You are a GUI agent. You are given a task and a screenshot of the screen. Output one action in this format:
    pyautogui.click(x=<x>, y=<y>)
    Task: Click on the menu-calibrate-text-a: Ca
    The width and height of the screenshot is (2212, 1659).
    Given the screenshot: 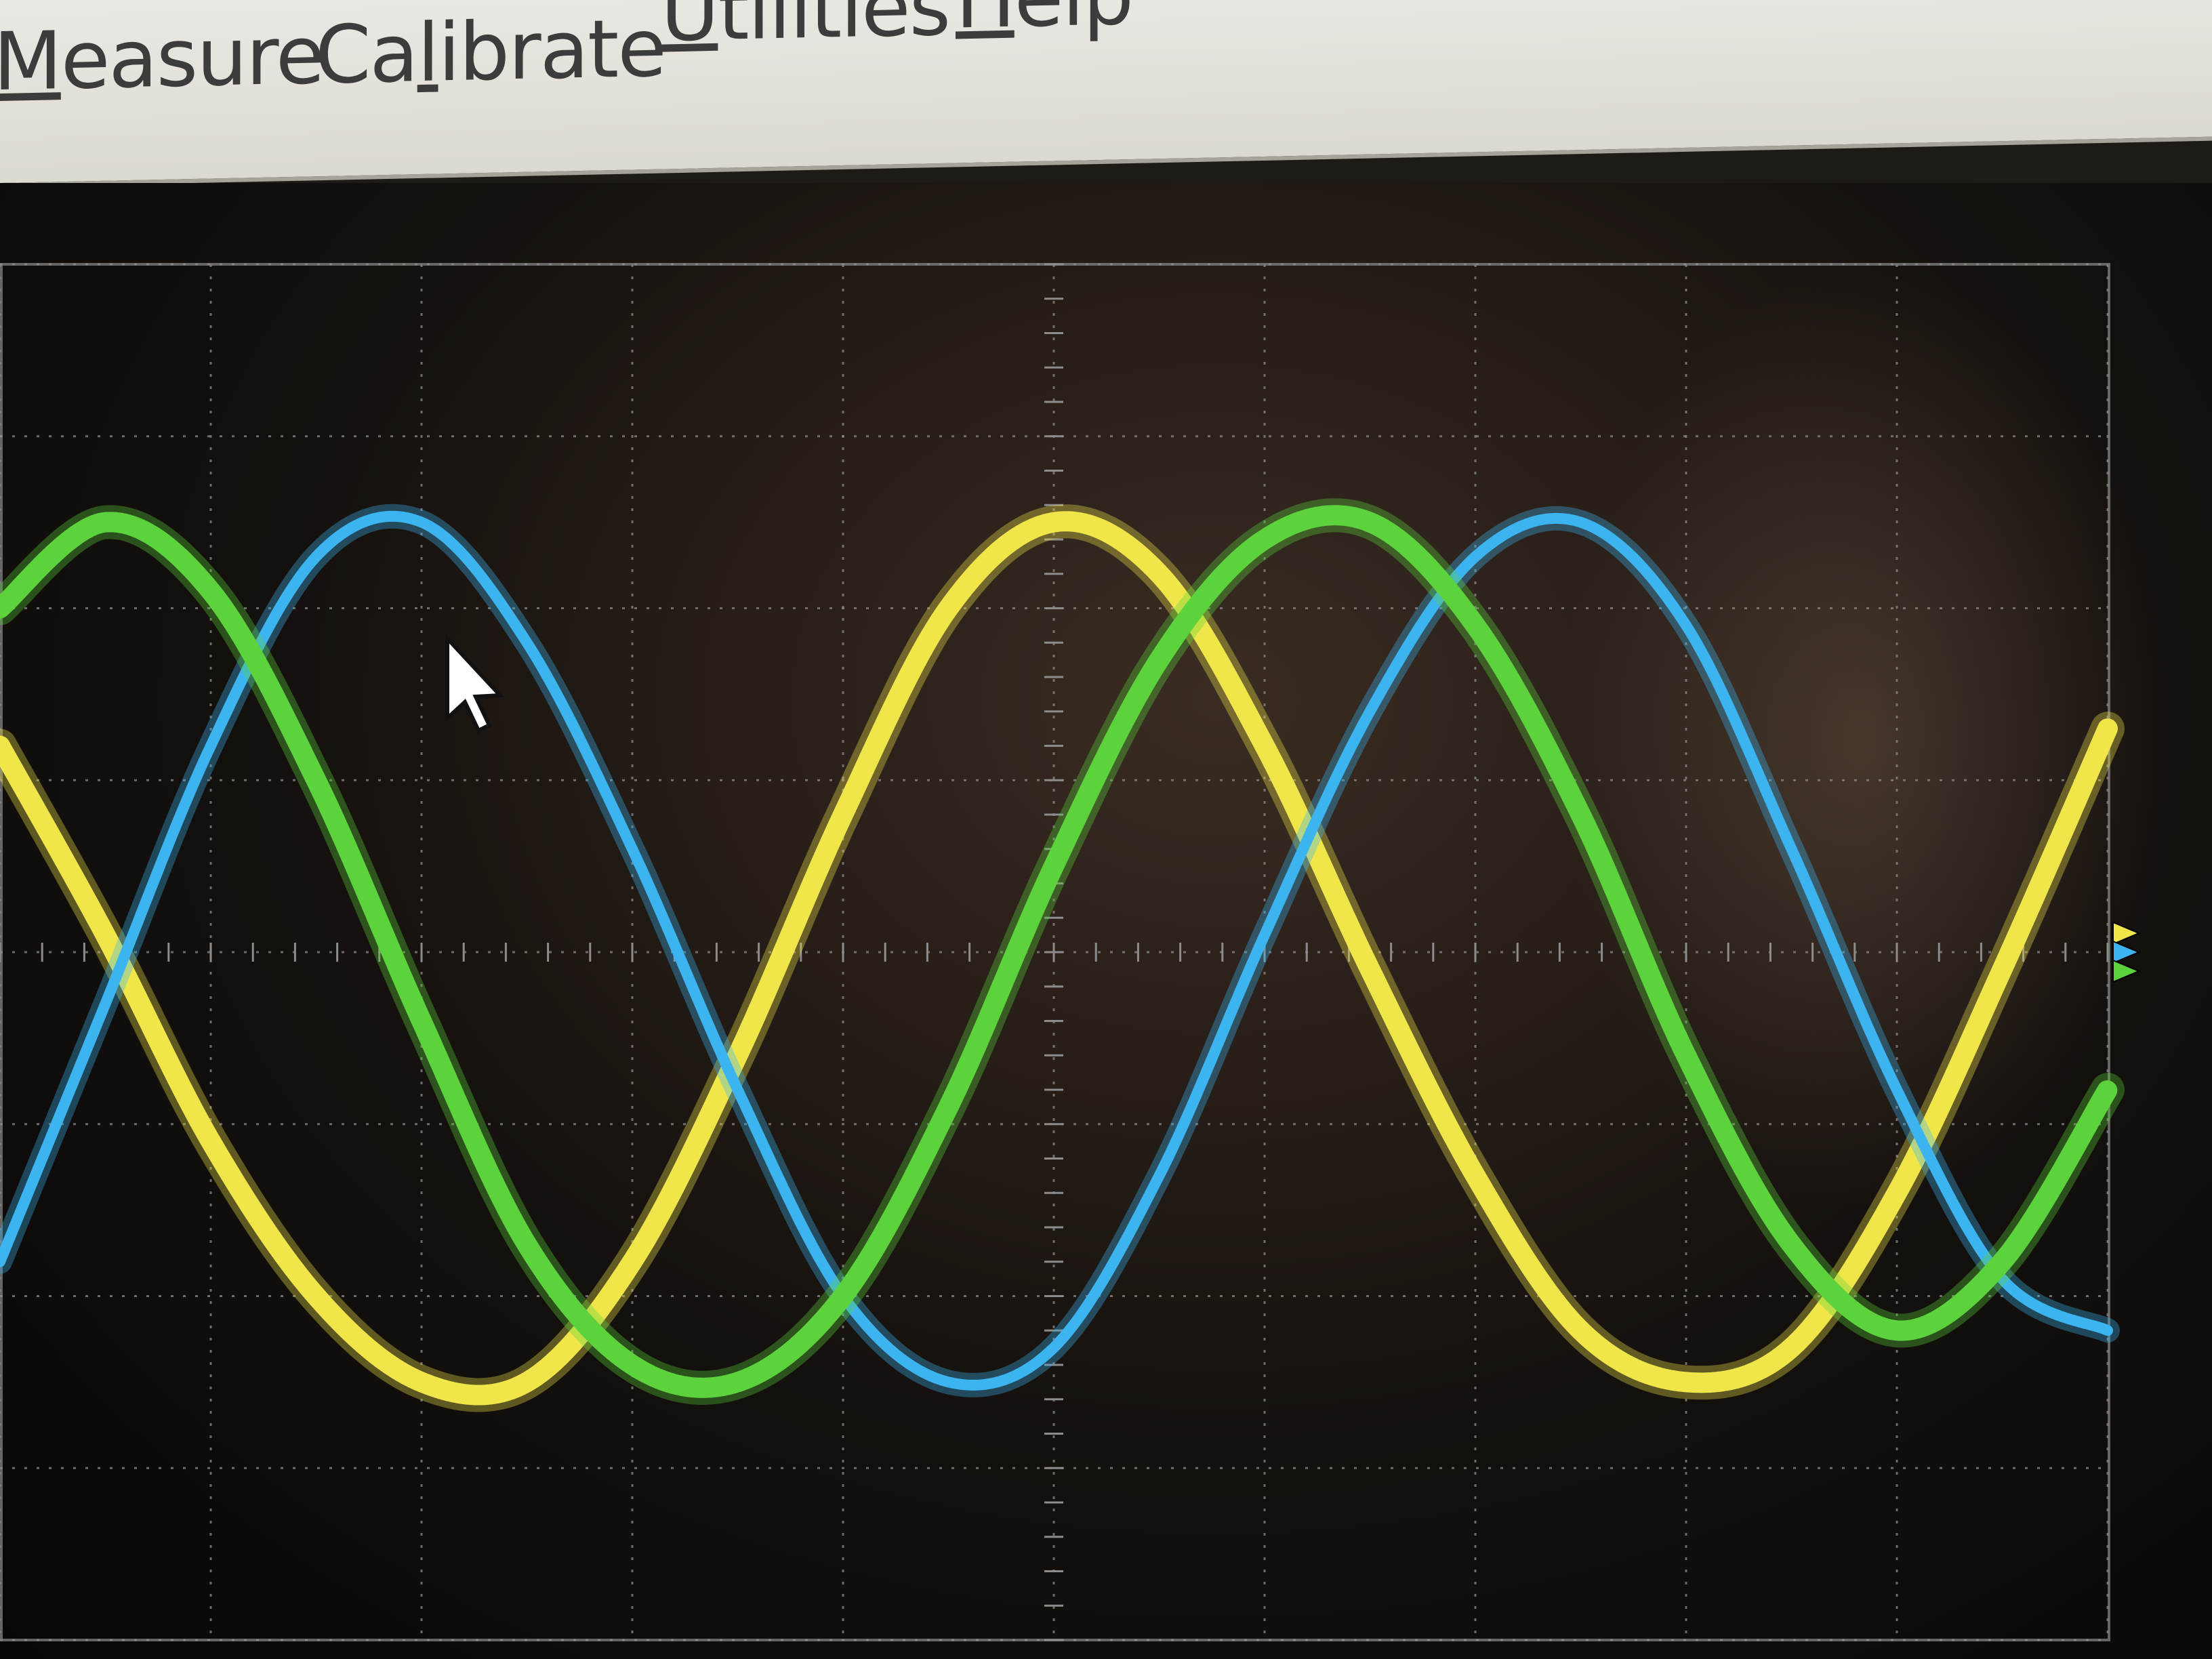 What is the action you would take?
    pyautogui.click(x=366, y=54)
    